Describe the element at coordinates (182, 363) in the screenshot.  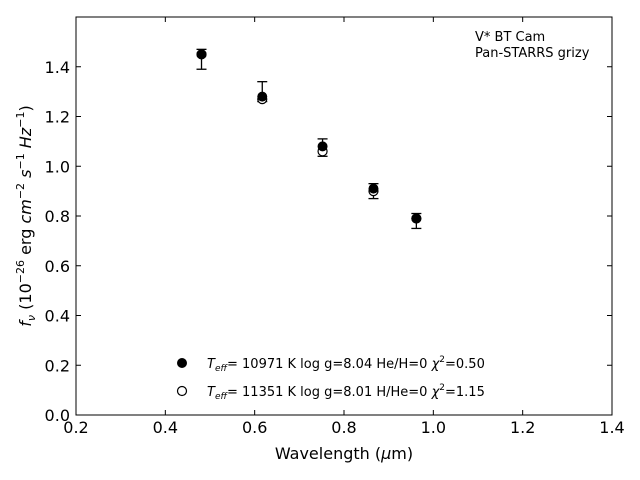
I see `legend-marker-filled` at that location.